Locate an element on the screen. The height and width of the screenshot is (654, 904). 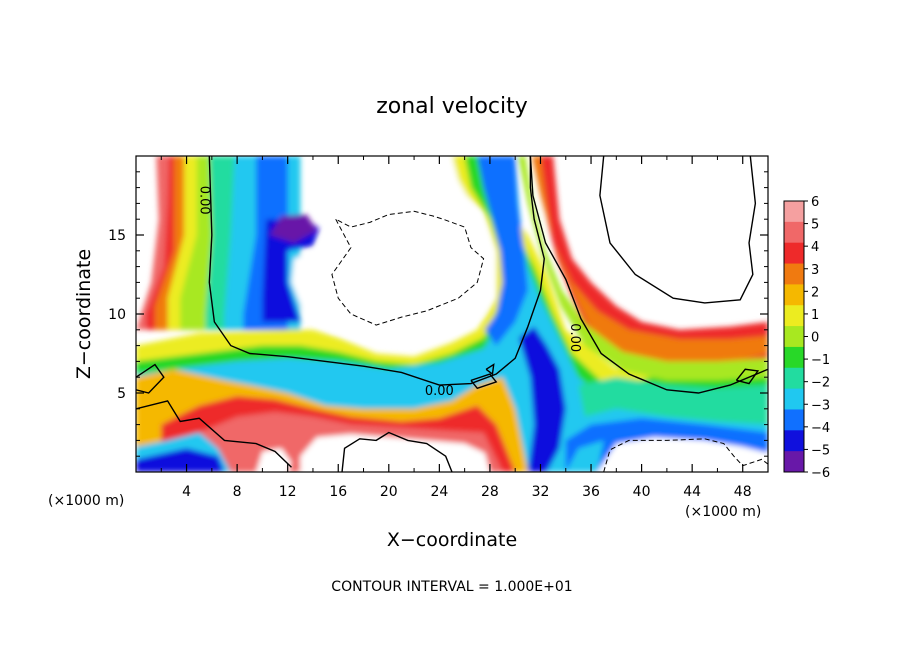
x-axis-label: X−coordinate is located at coordinates (452, 540).